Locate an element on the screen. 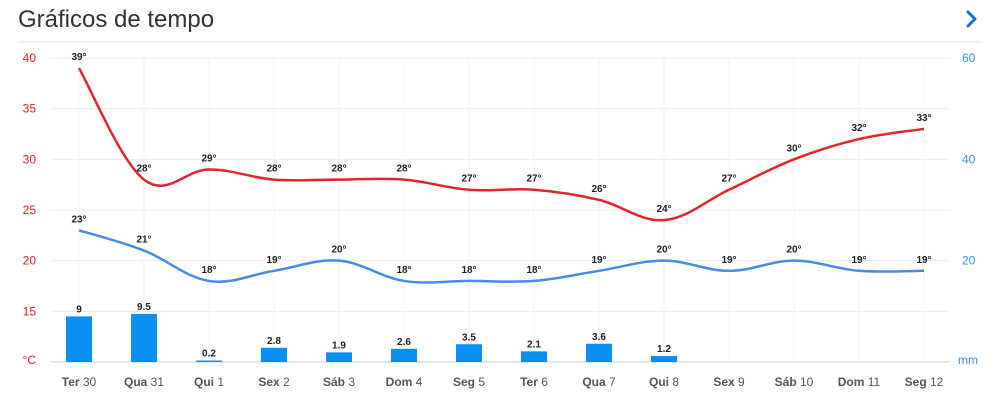 This screenshot has height=410, width=1000. x-tick-date: 1 is located at coordinates (220, 382).